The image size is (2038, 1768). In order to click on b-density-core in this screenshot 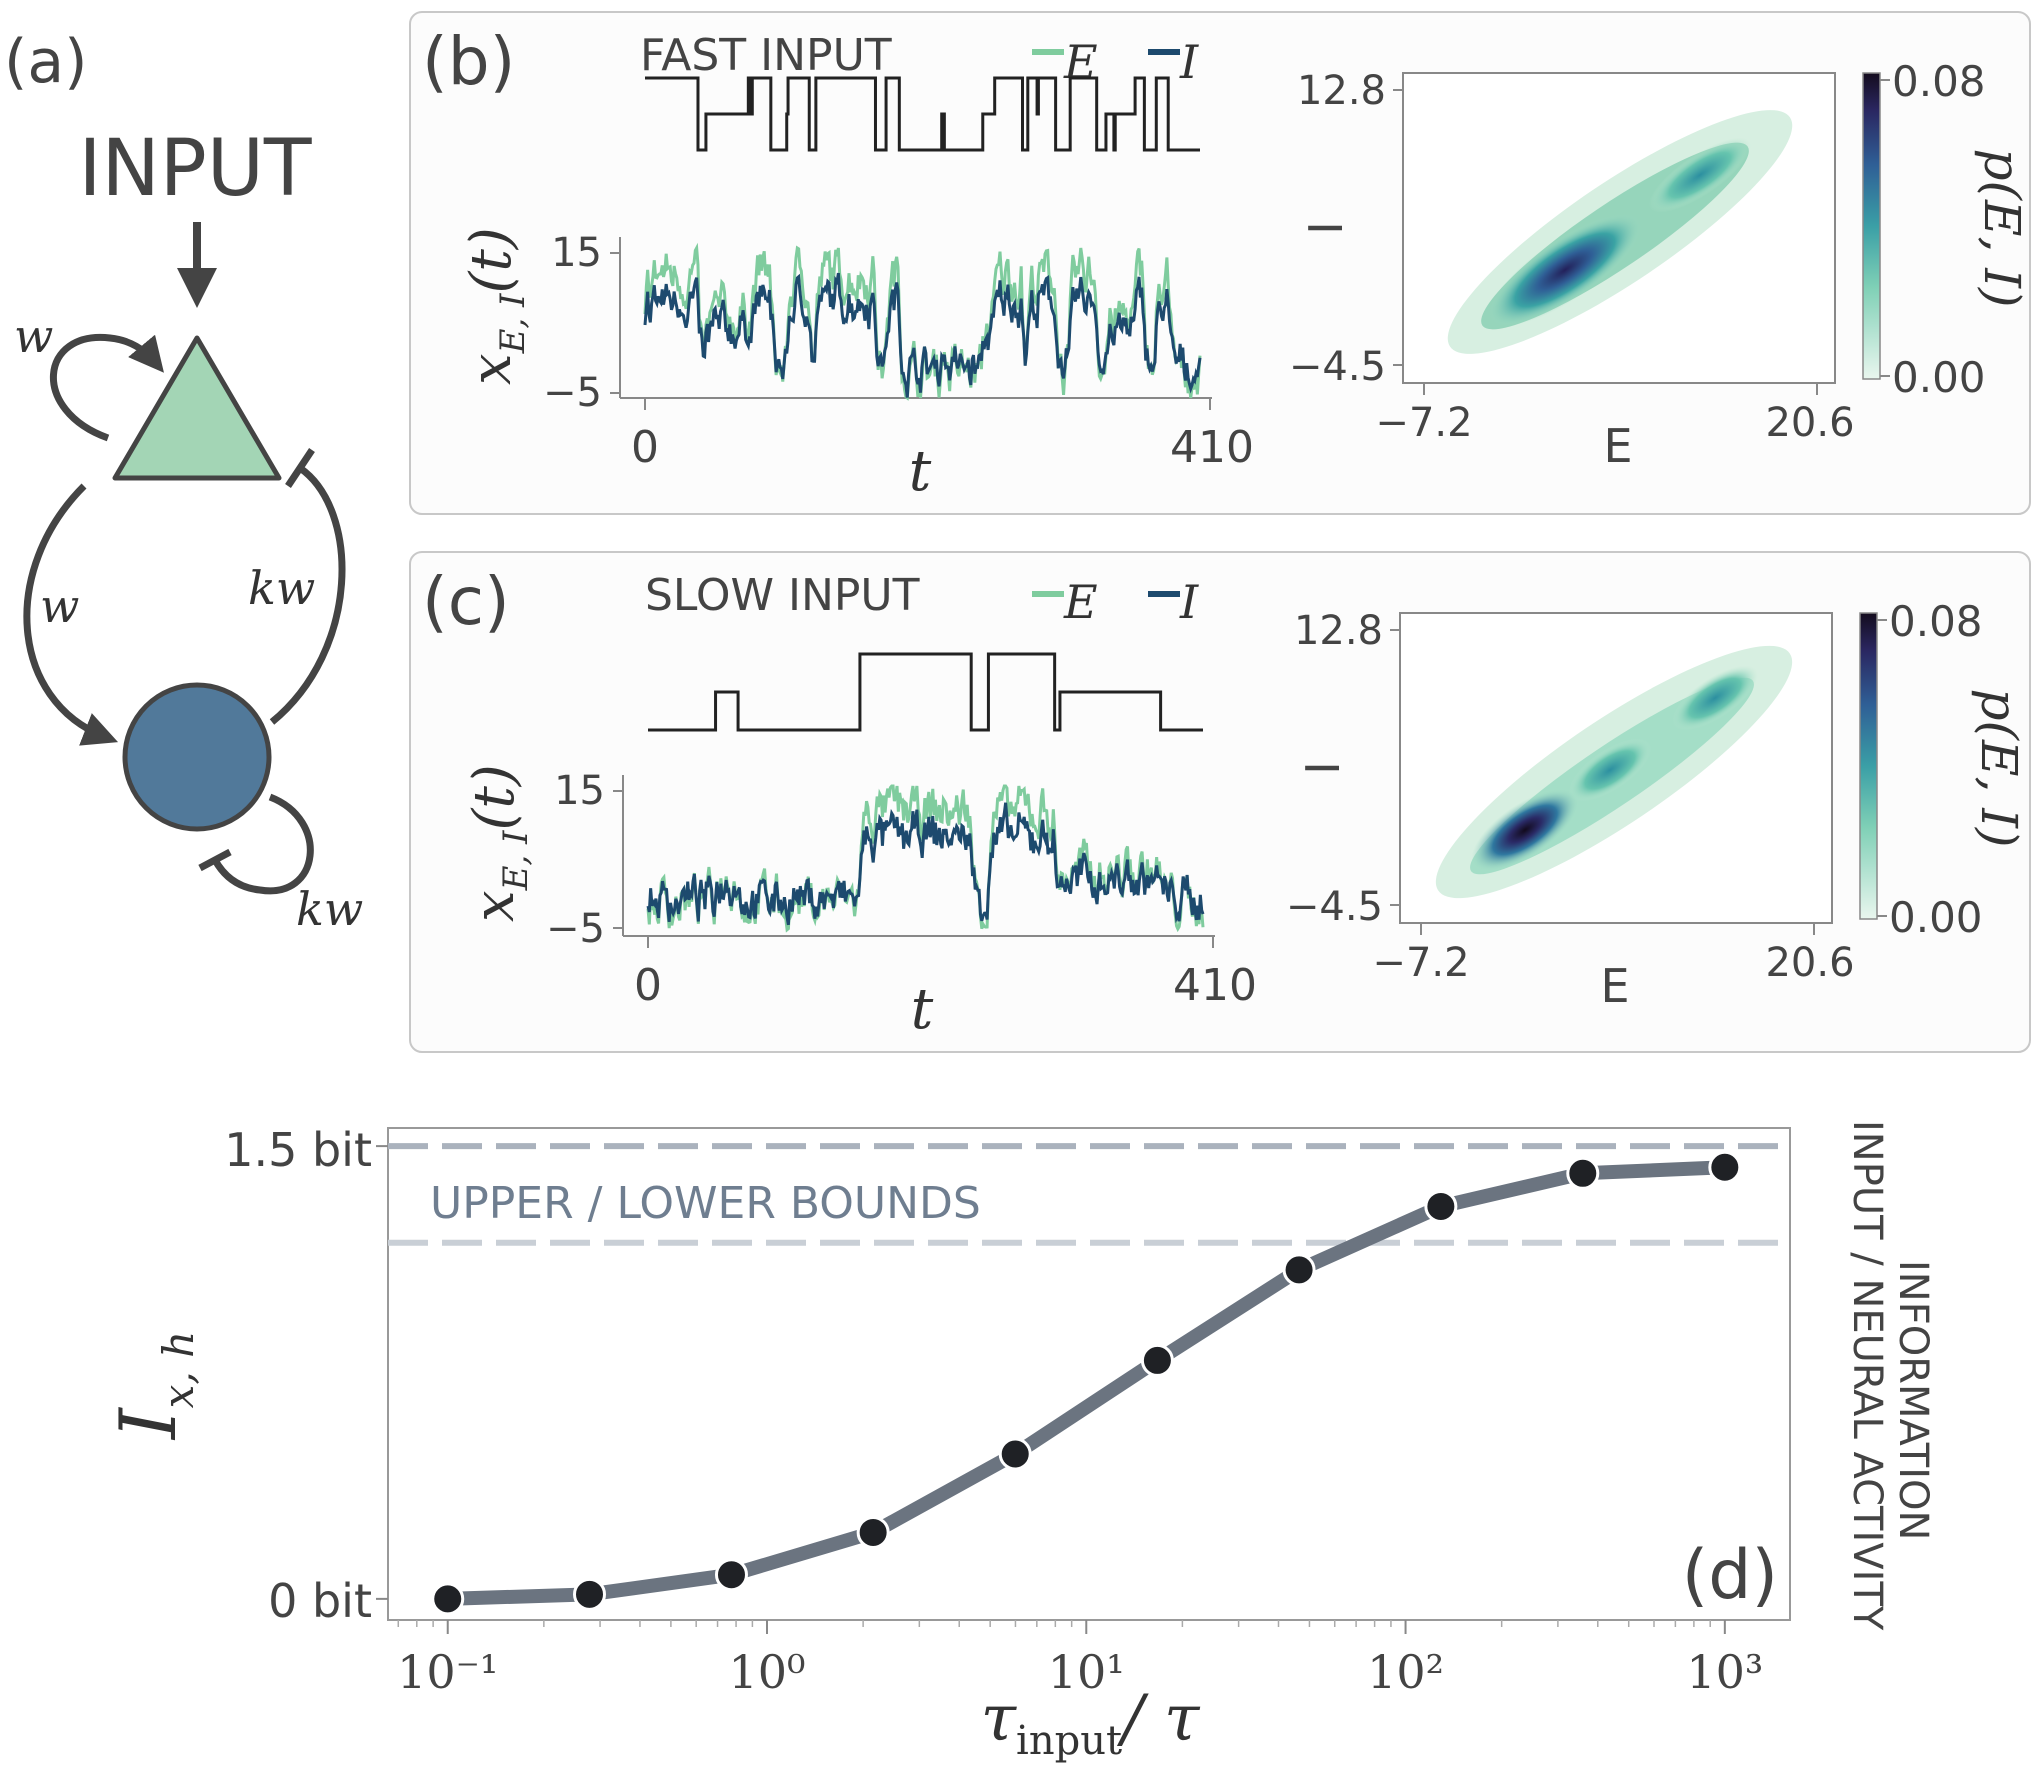, I will do `click(1565, 270)`.